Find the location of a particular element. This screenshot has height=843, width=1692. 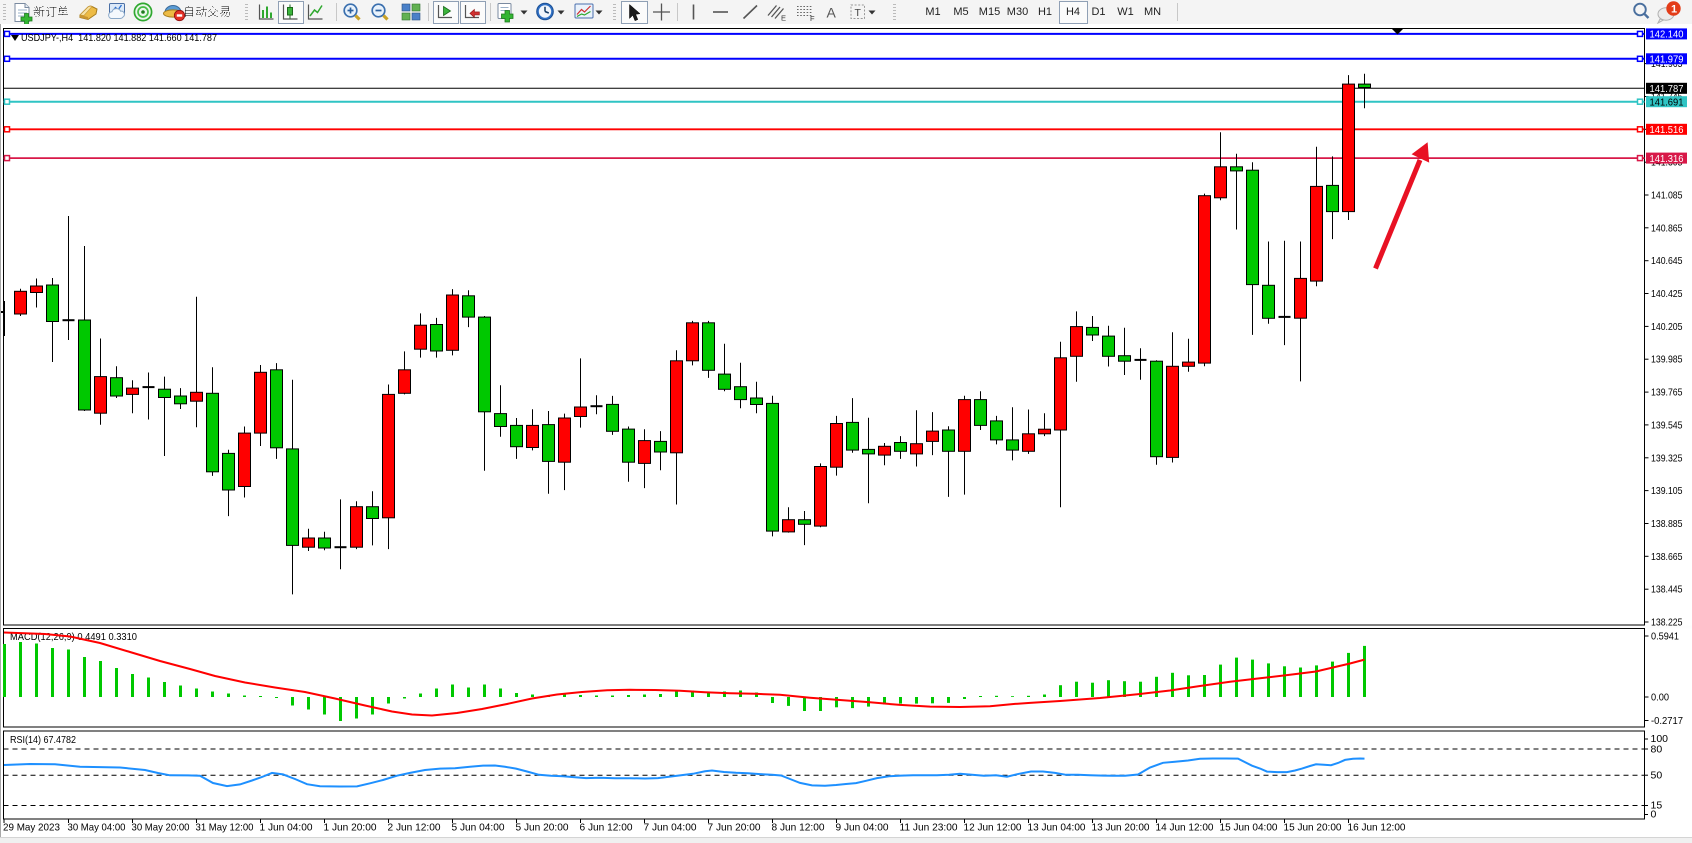

svg-text: 140.645 is located at coordinates (1667, 261).